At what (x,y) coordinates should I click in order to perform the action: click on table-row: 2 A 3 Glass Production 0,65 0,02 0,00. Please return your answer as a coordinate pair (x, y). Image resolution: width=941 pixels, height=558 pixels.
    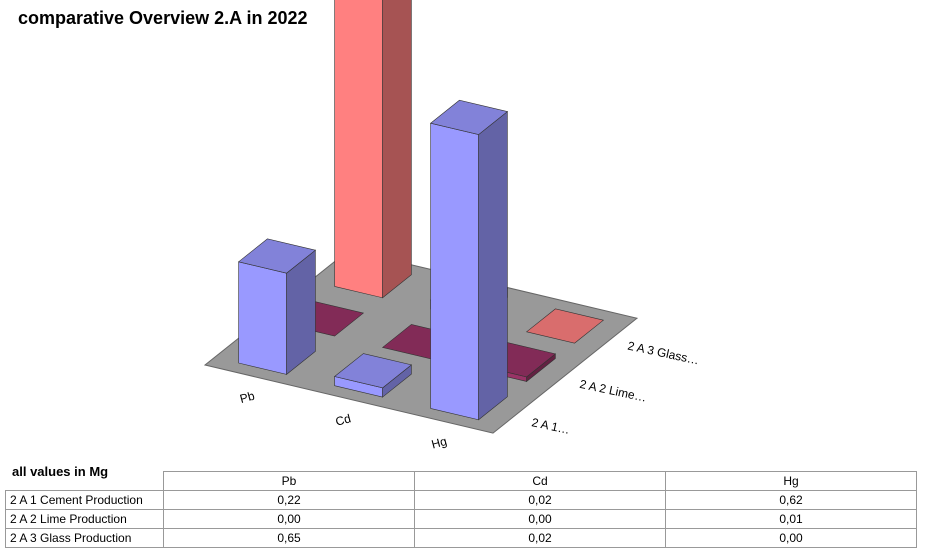
    Looking at the image, I should click on (461, 538).